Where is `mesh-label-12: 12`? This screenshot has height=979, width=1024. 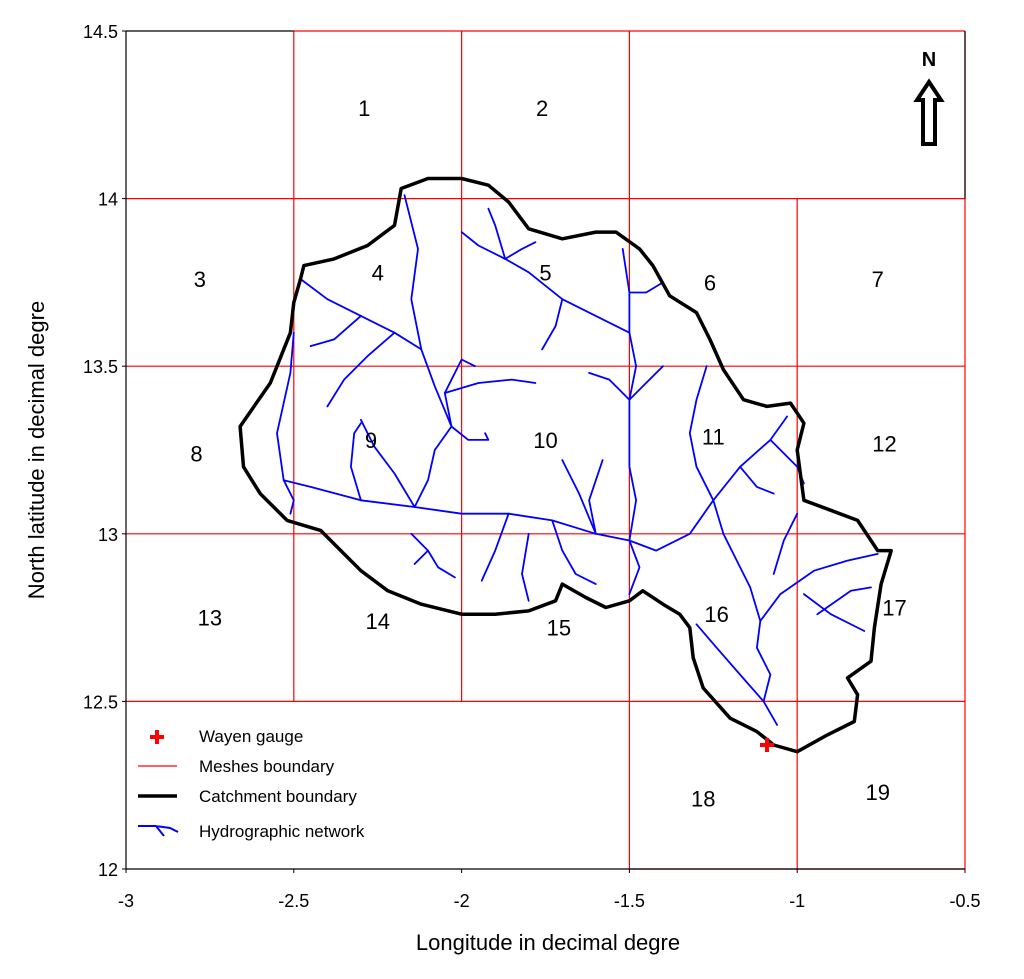
mesh-label-12: 12 is located at coordinates (884, 443).